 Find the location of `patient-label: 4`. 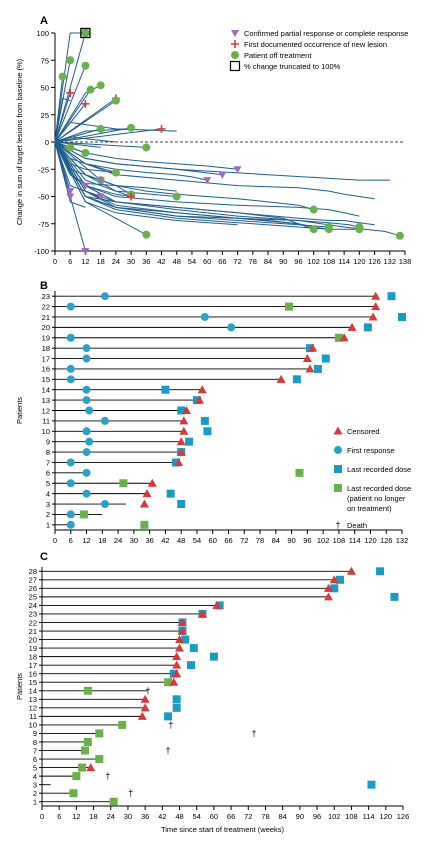

patient-label: 4 is located at coordinates (48, 493).